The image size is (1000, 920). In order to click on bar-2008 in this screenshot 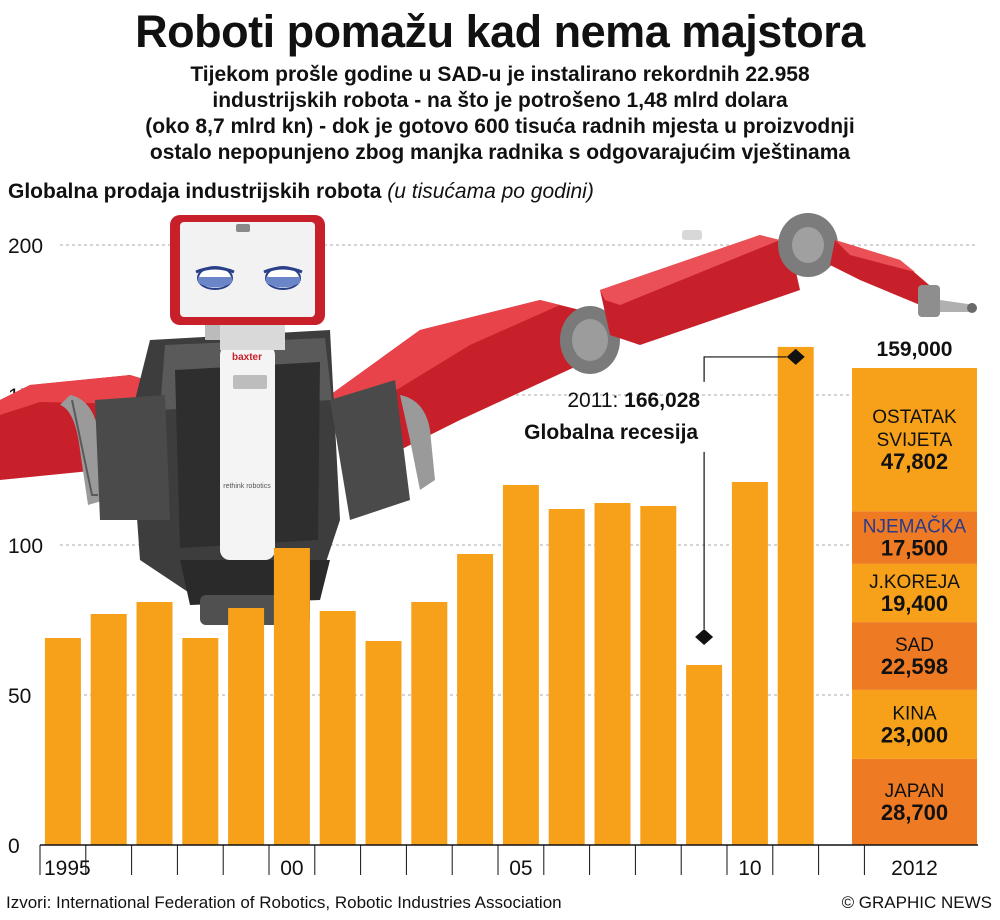, I will do `click(658, 675)`.